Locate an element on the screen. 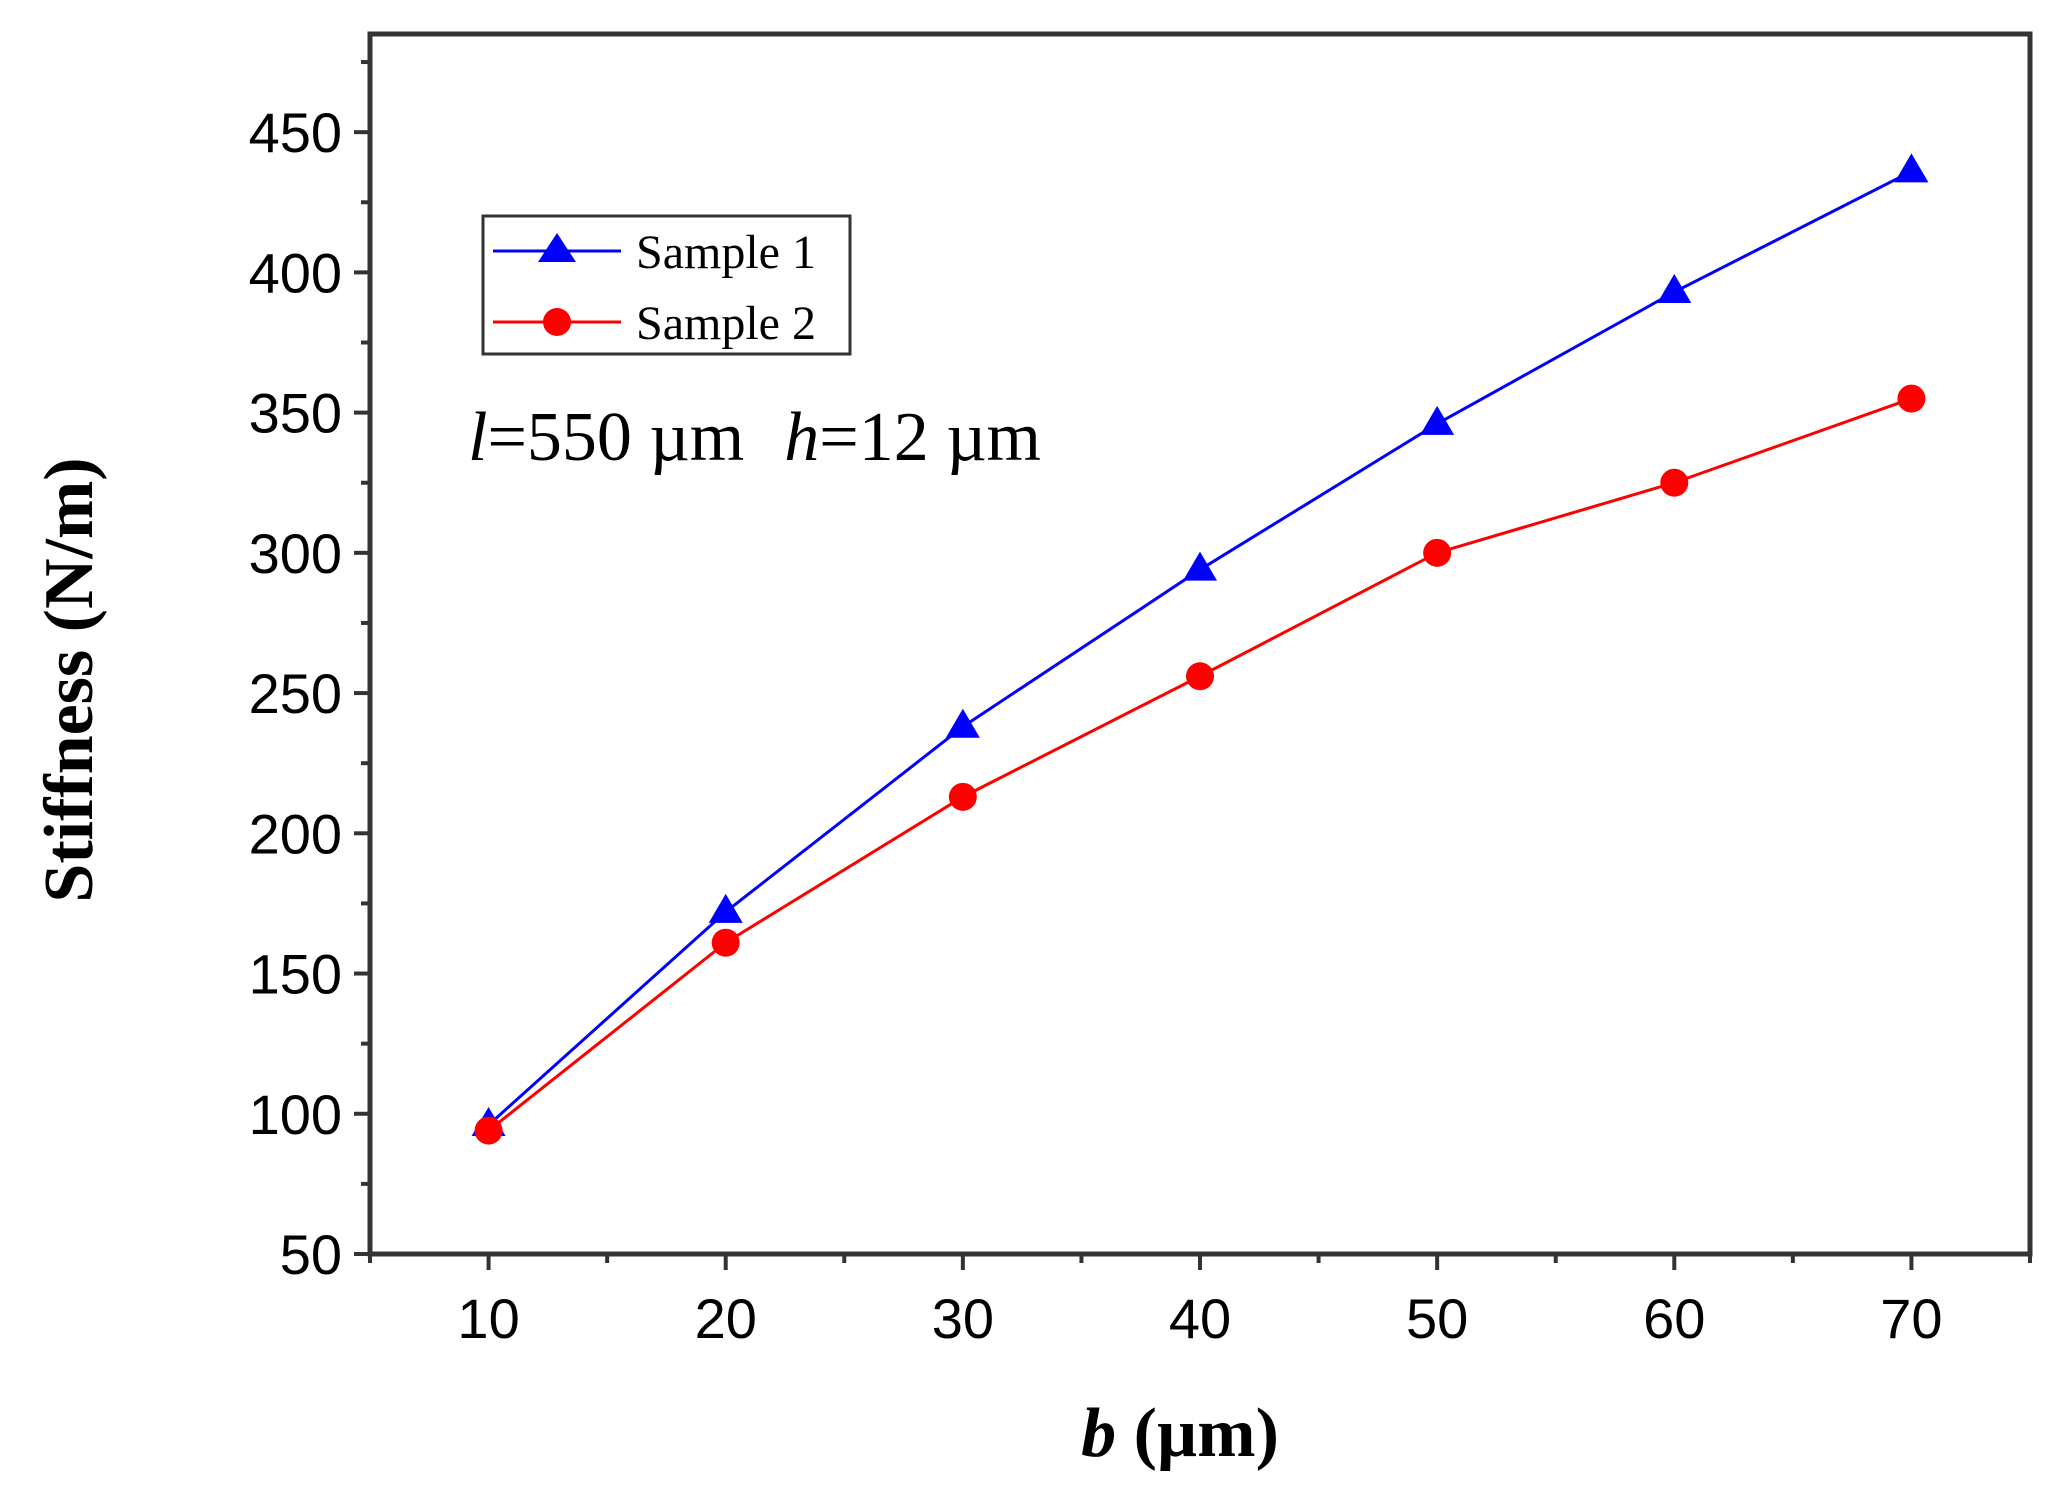 The image size is (2055, 1488). x-tick-label: 10 is located at coordinates (488, 1318).